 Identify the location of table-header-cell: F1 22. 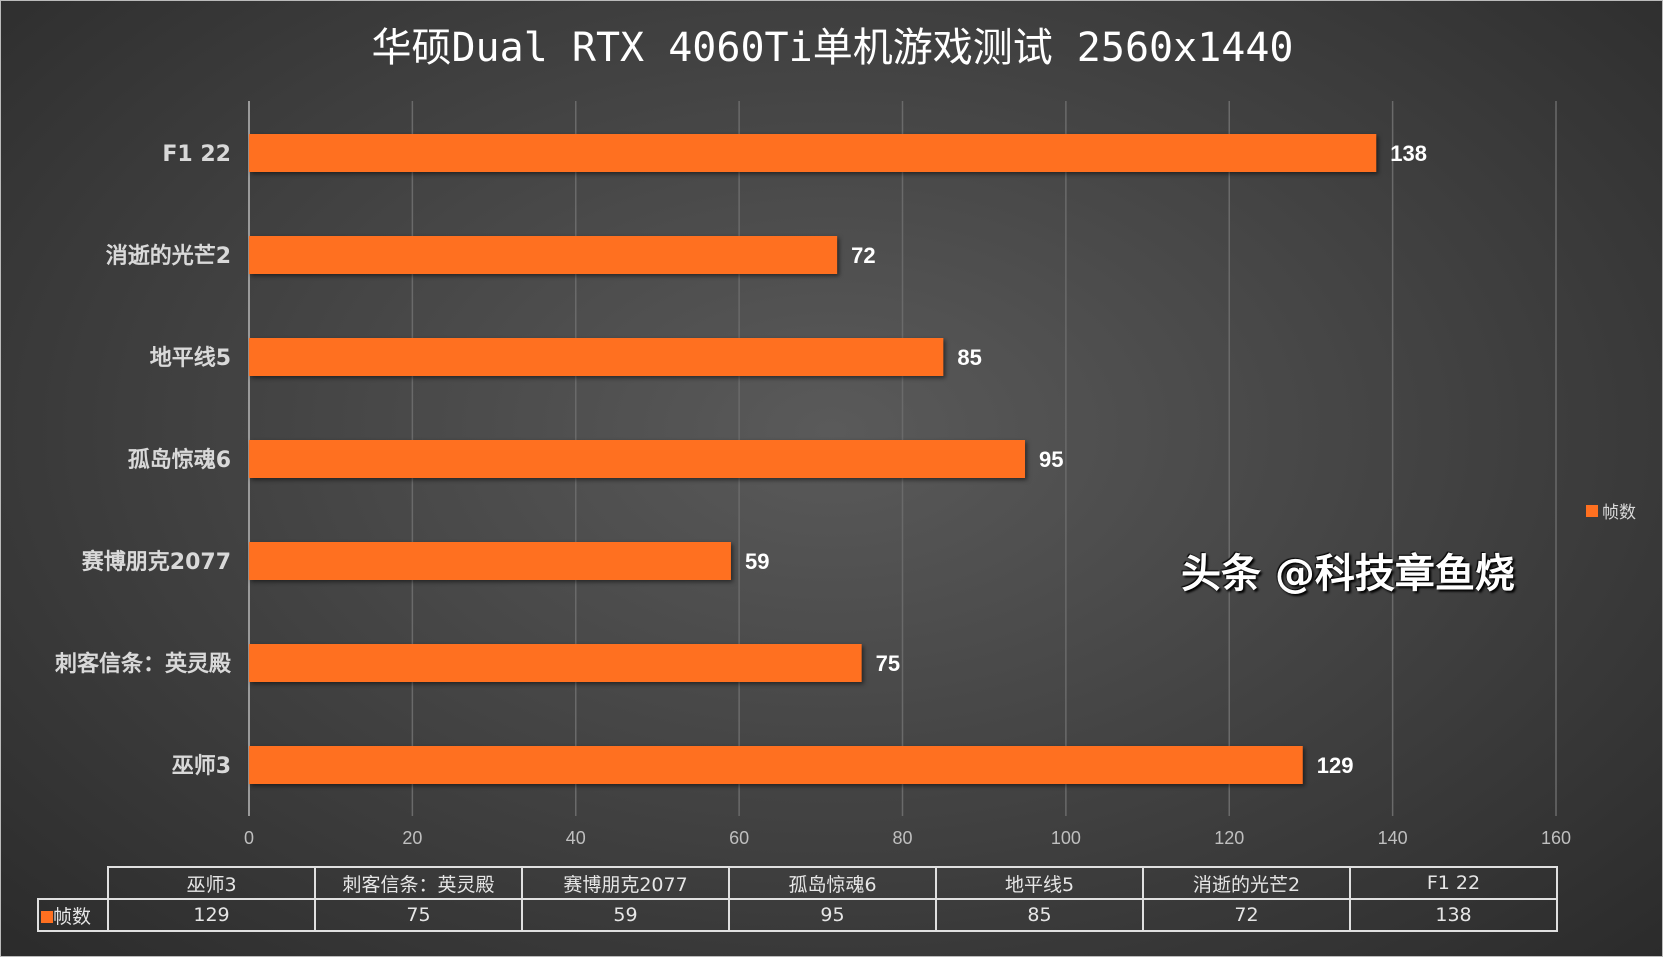
(1453, 883).